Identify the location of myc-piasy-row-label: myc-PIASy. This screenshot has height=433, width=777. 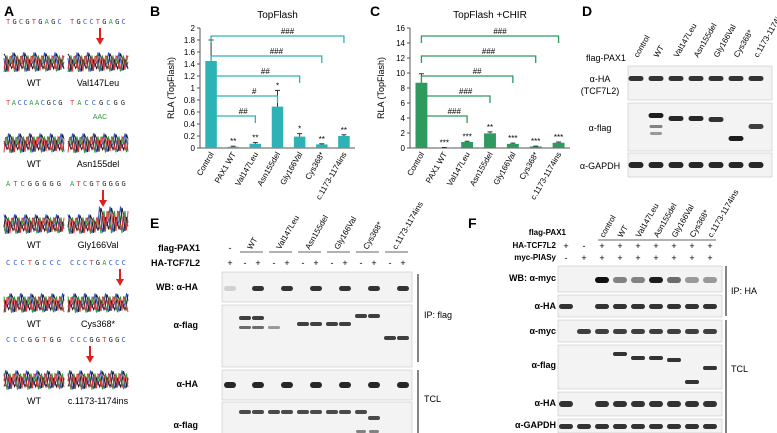
(535, 257).